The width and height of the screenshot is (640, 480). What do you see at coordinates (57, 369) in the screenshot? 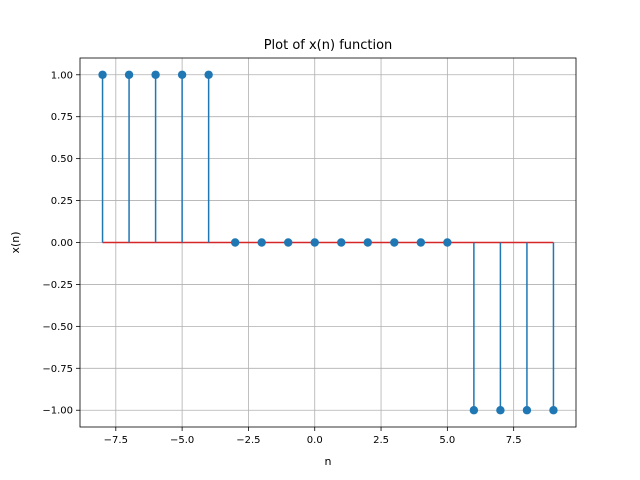
I see `y-tick-label: −0.75` at bounding box center [57, 369].